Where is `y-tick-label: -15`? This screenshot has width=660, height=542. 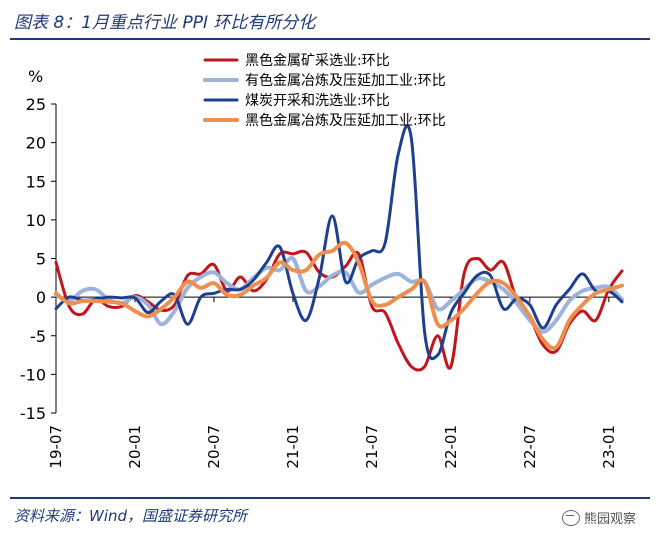
y-tick-label: -15 is located at coordinates (33, 413).